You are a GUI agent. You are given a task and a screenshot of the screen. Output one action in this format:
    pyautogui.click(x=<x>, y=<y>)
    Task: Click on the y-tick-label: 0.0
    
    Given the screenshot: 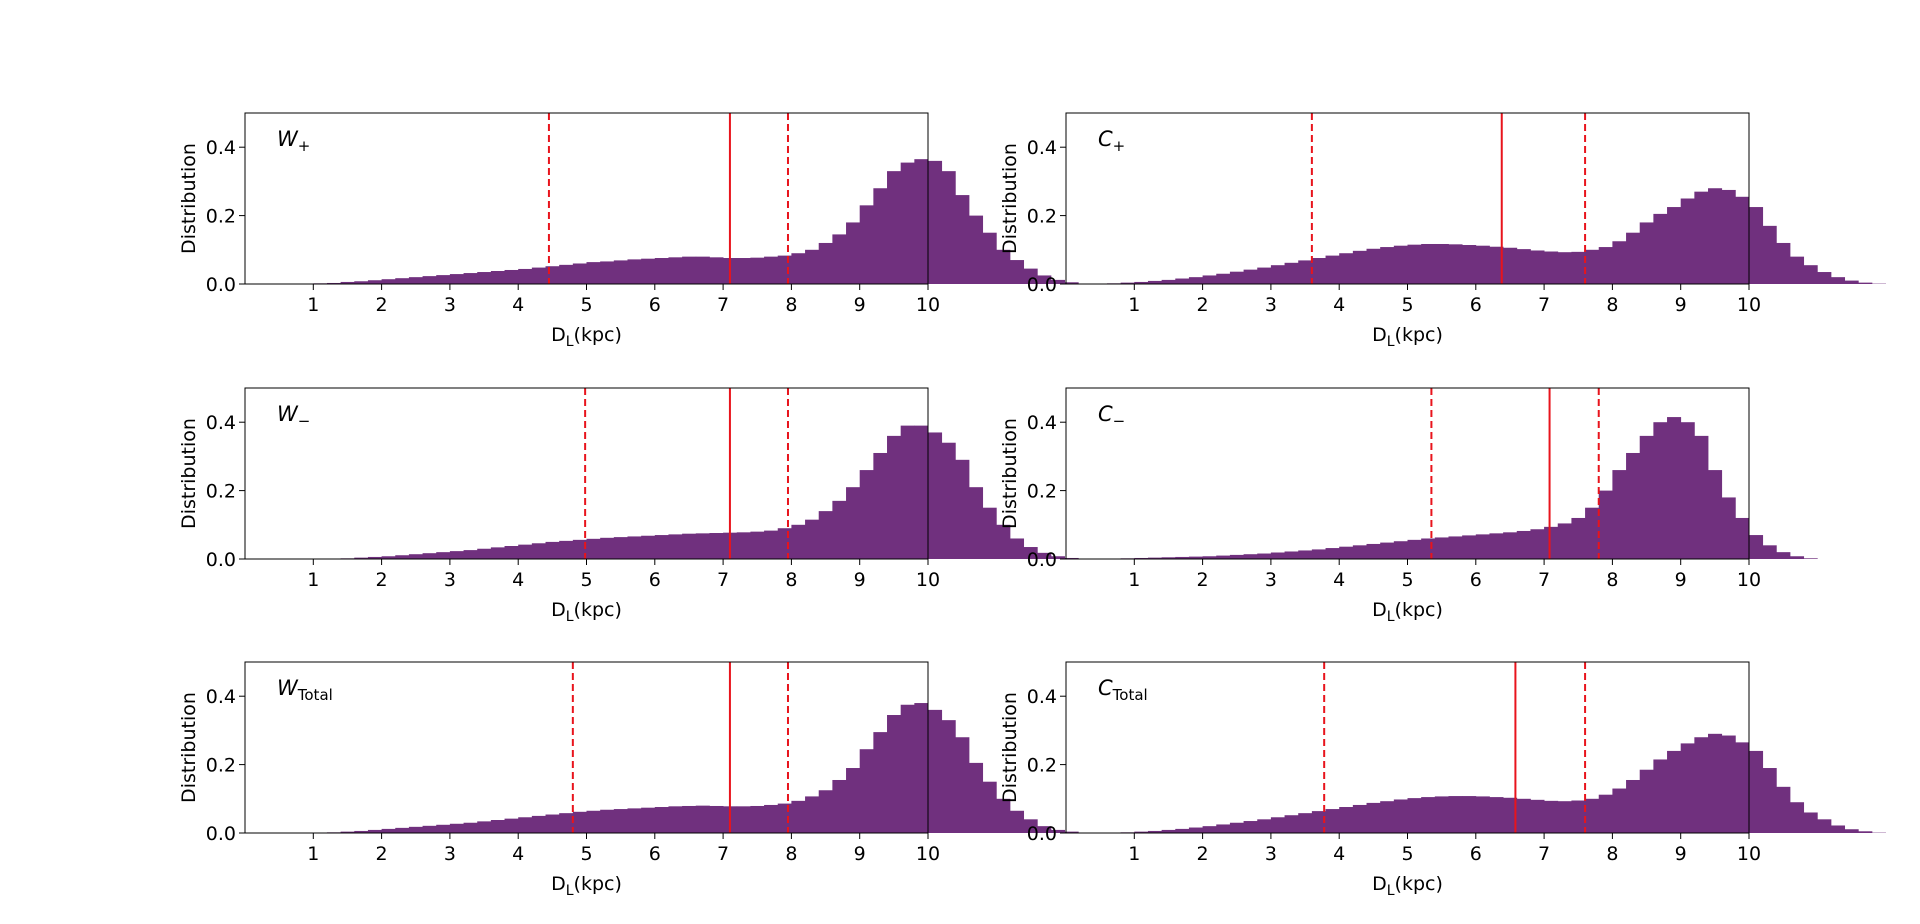 What is the action you would take?
    pyautogui.click(x=1042, y=285)
    